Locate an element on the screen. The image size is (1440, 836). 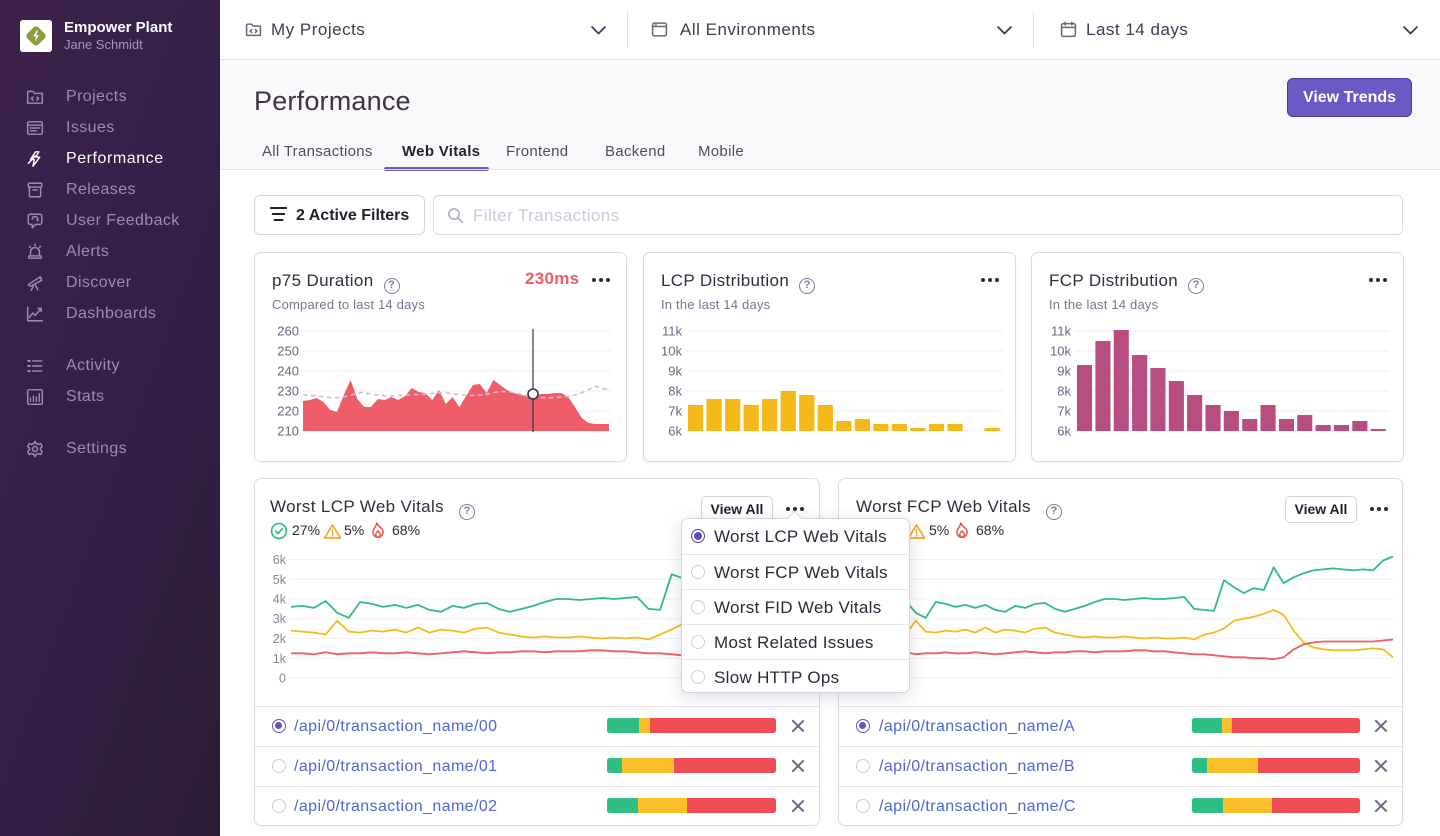
svg-text: 210 is located at coordinates (288, 431).